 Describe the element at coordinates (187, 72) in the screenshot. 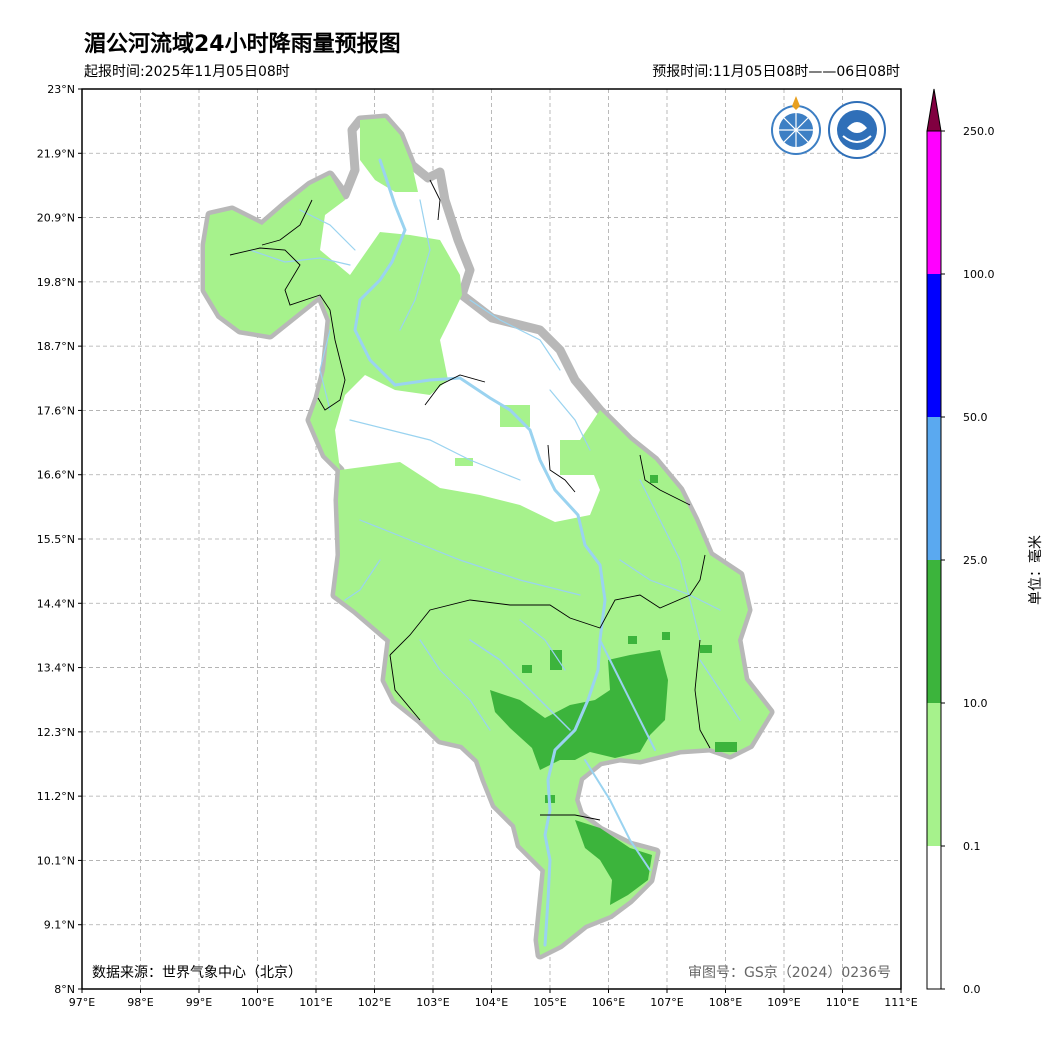

I see `issue-time: 起报时间:2025年11月05日08时` at that location.